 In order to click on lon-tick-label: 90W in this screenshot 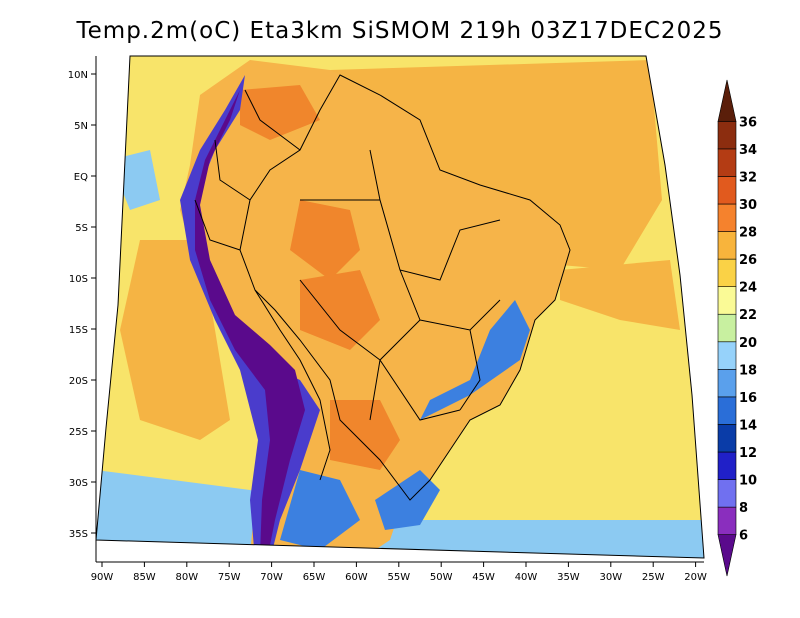, I will do `click(102, 577)`.